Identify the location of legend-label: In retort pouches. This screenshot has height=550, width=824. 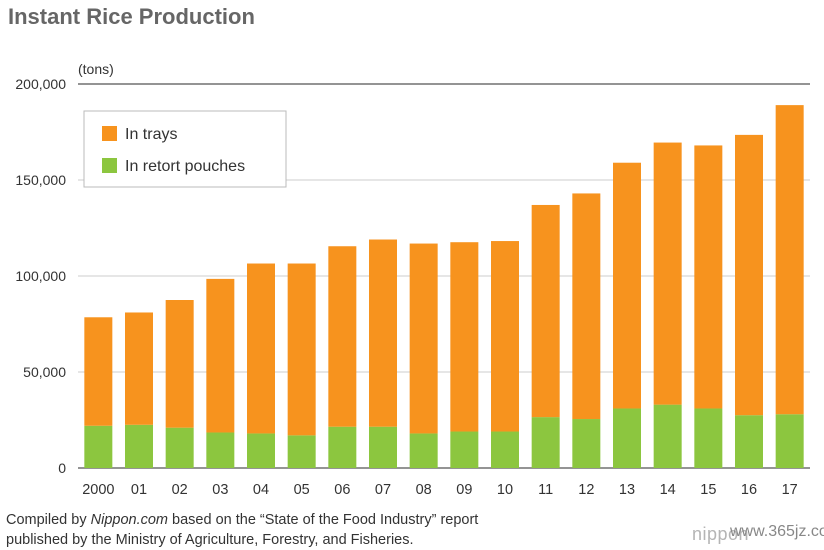
(185, 166).